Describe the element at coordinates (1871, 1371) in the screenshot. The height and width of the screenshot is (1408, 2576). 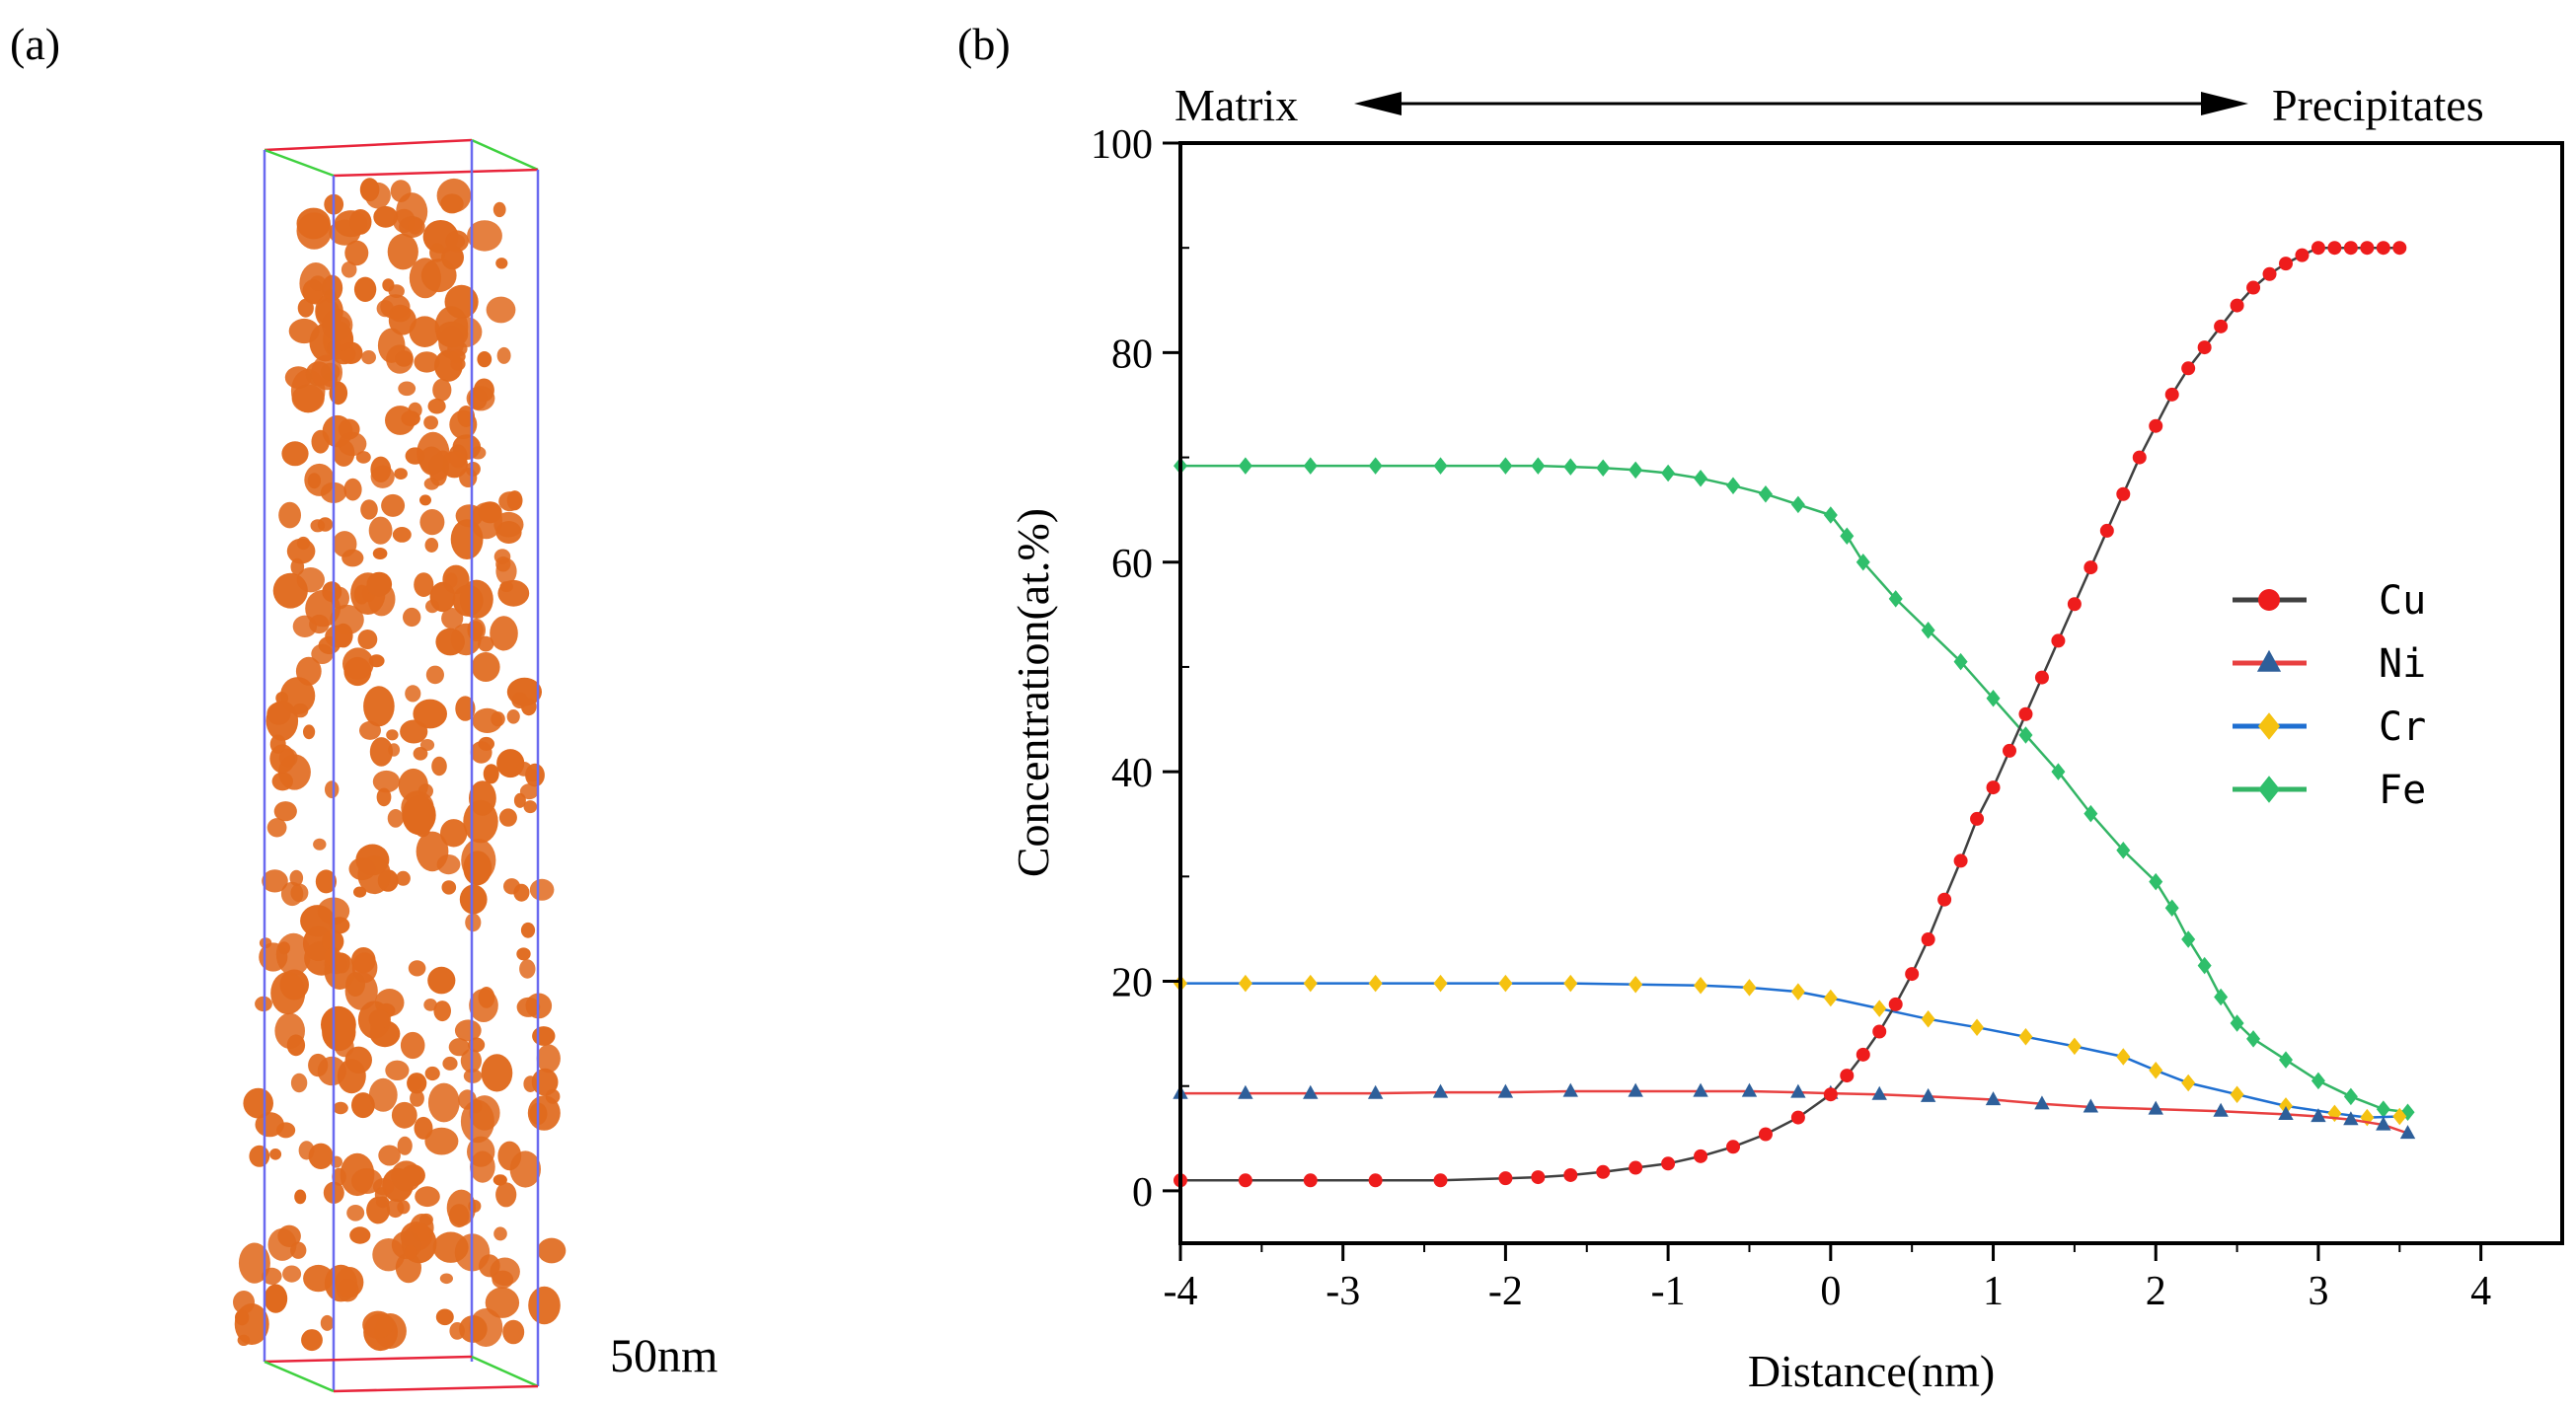
I see `x-axis-title: Distance(nm)` at that location.